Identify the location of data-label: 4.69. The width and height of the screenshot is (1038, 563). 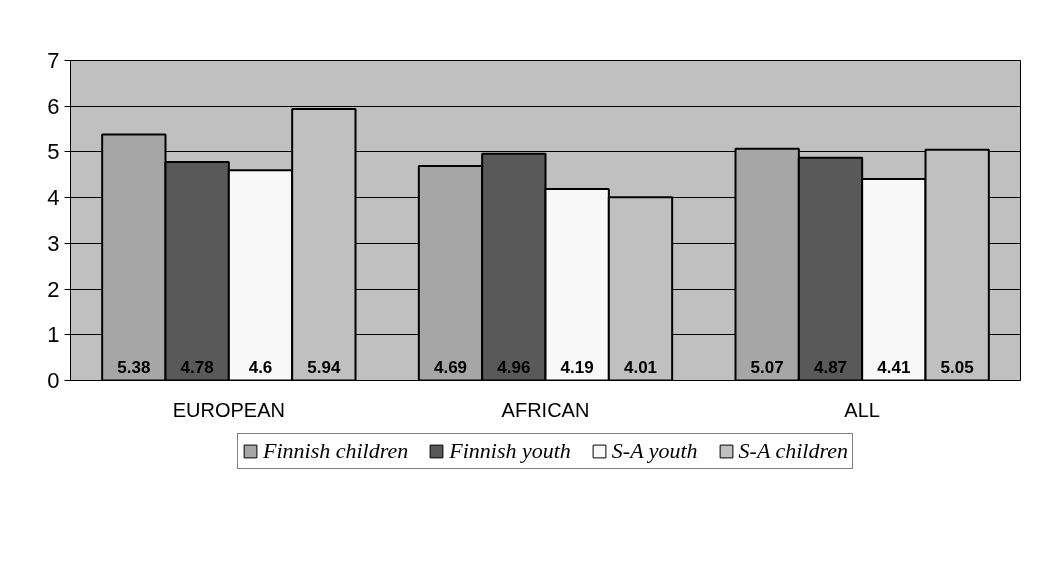
(450, 367).